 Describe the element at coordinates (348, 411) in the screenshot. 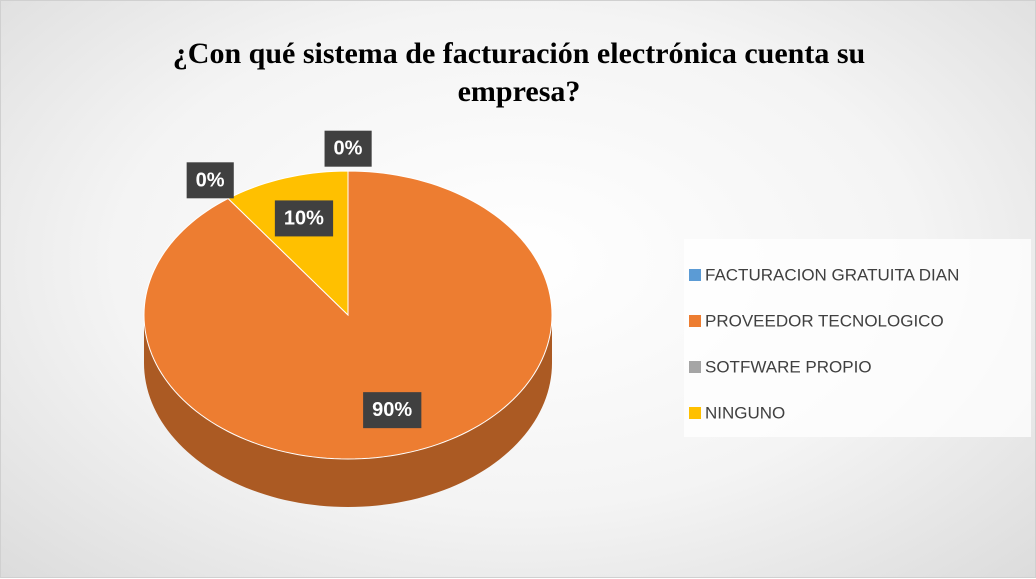

I see `slice-side` at that location.